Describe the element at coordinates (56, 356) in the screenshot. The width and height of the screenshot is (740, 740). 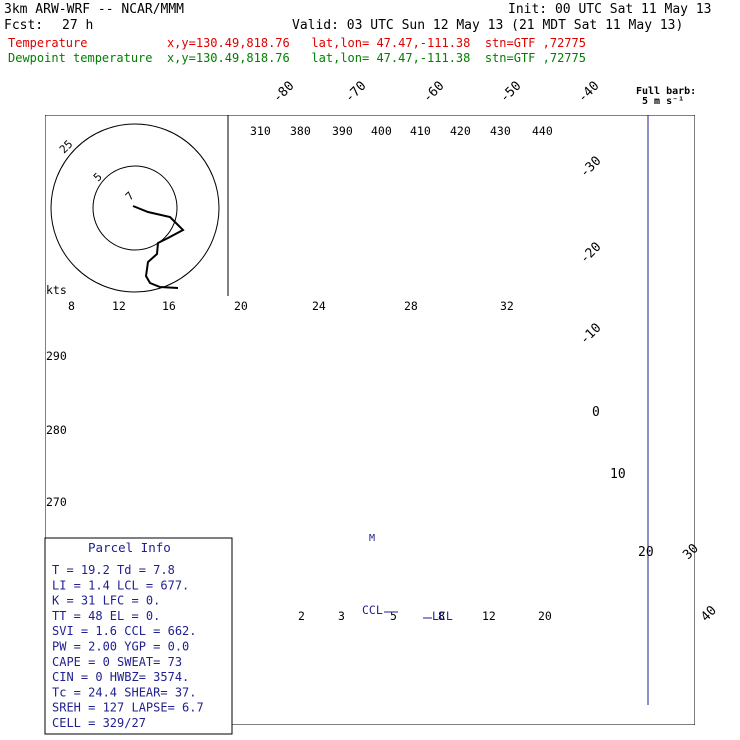
I see `theta-left-label: 290` at that location.